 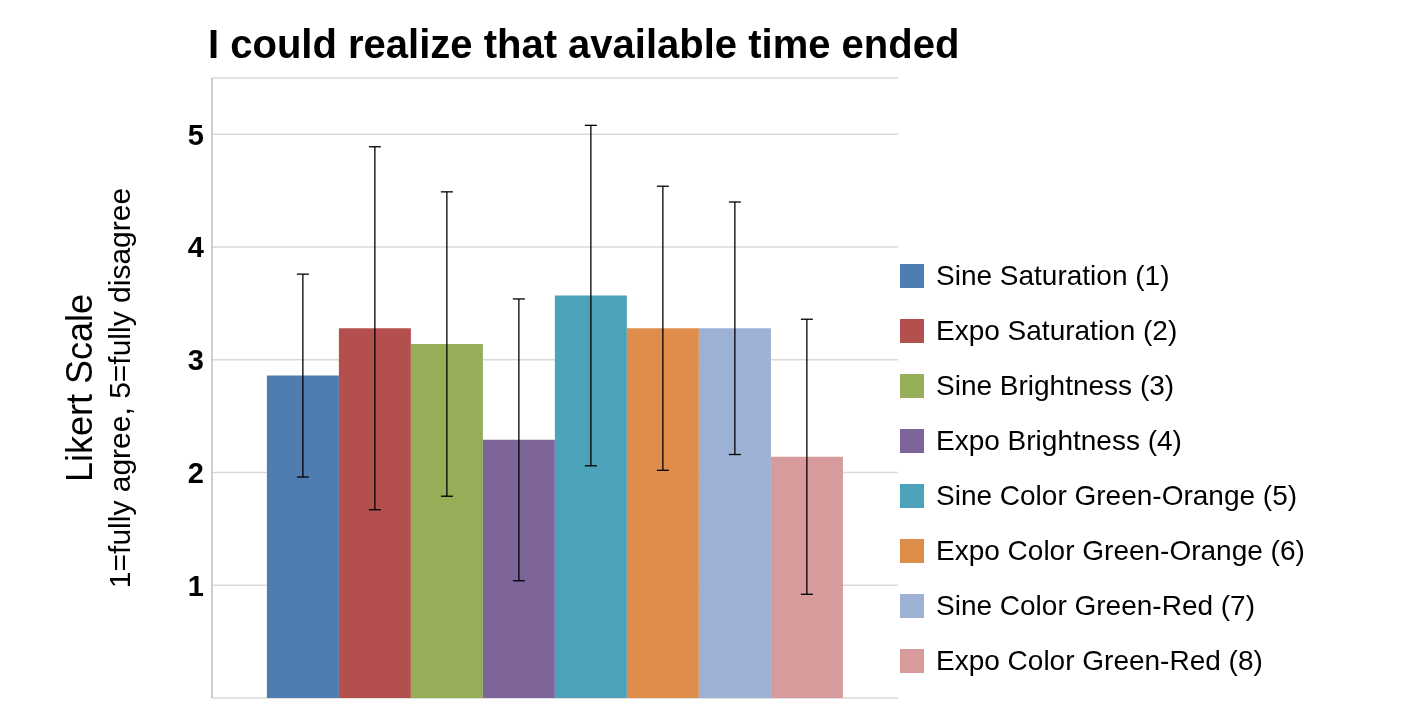 I want to click on legend-label: Expo Brightness (4), so click(x=1059, y=440).